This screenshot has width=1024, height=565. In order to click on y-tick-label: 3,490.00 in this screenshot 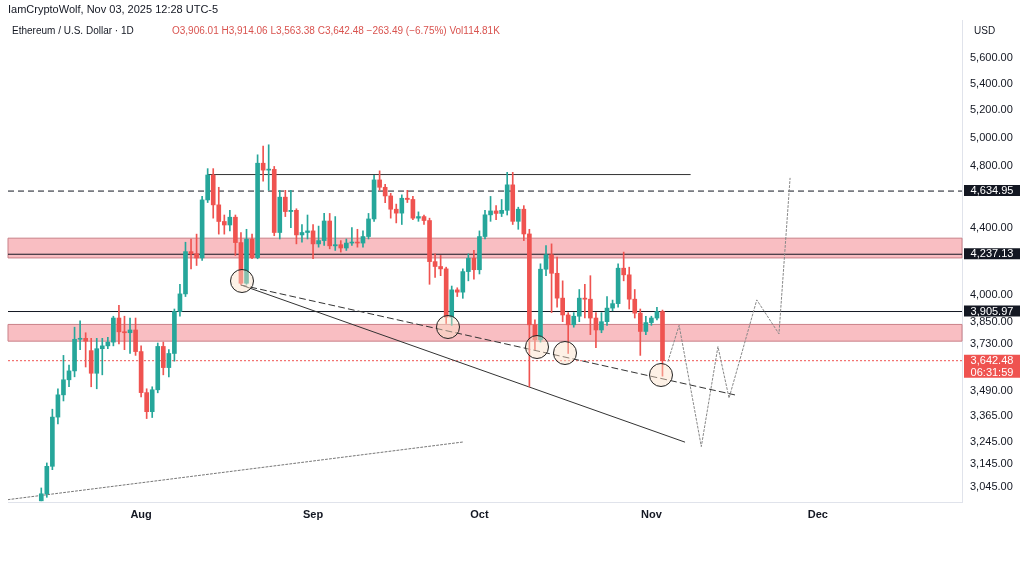, I will do `click(991, 389)`.